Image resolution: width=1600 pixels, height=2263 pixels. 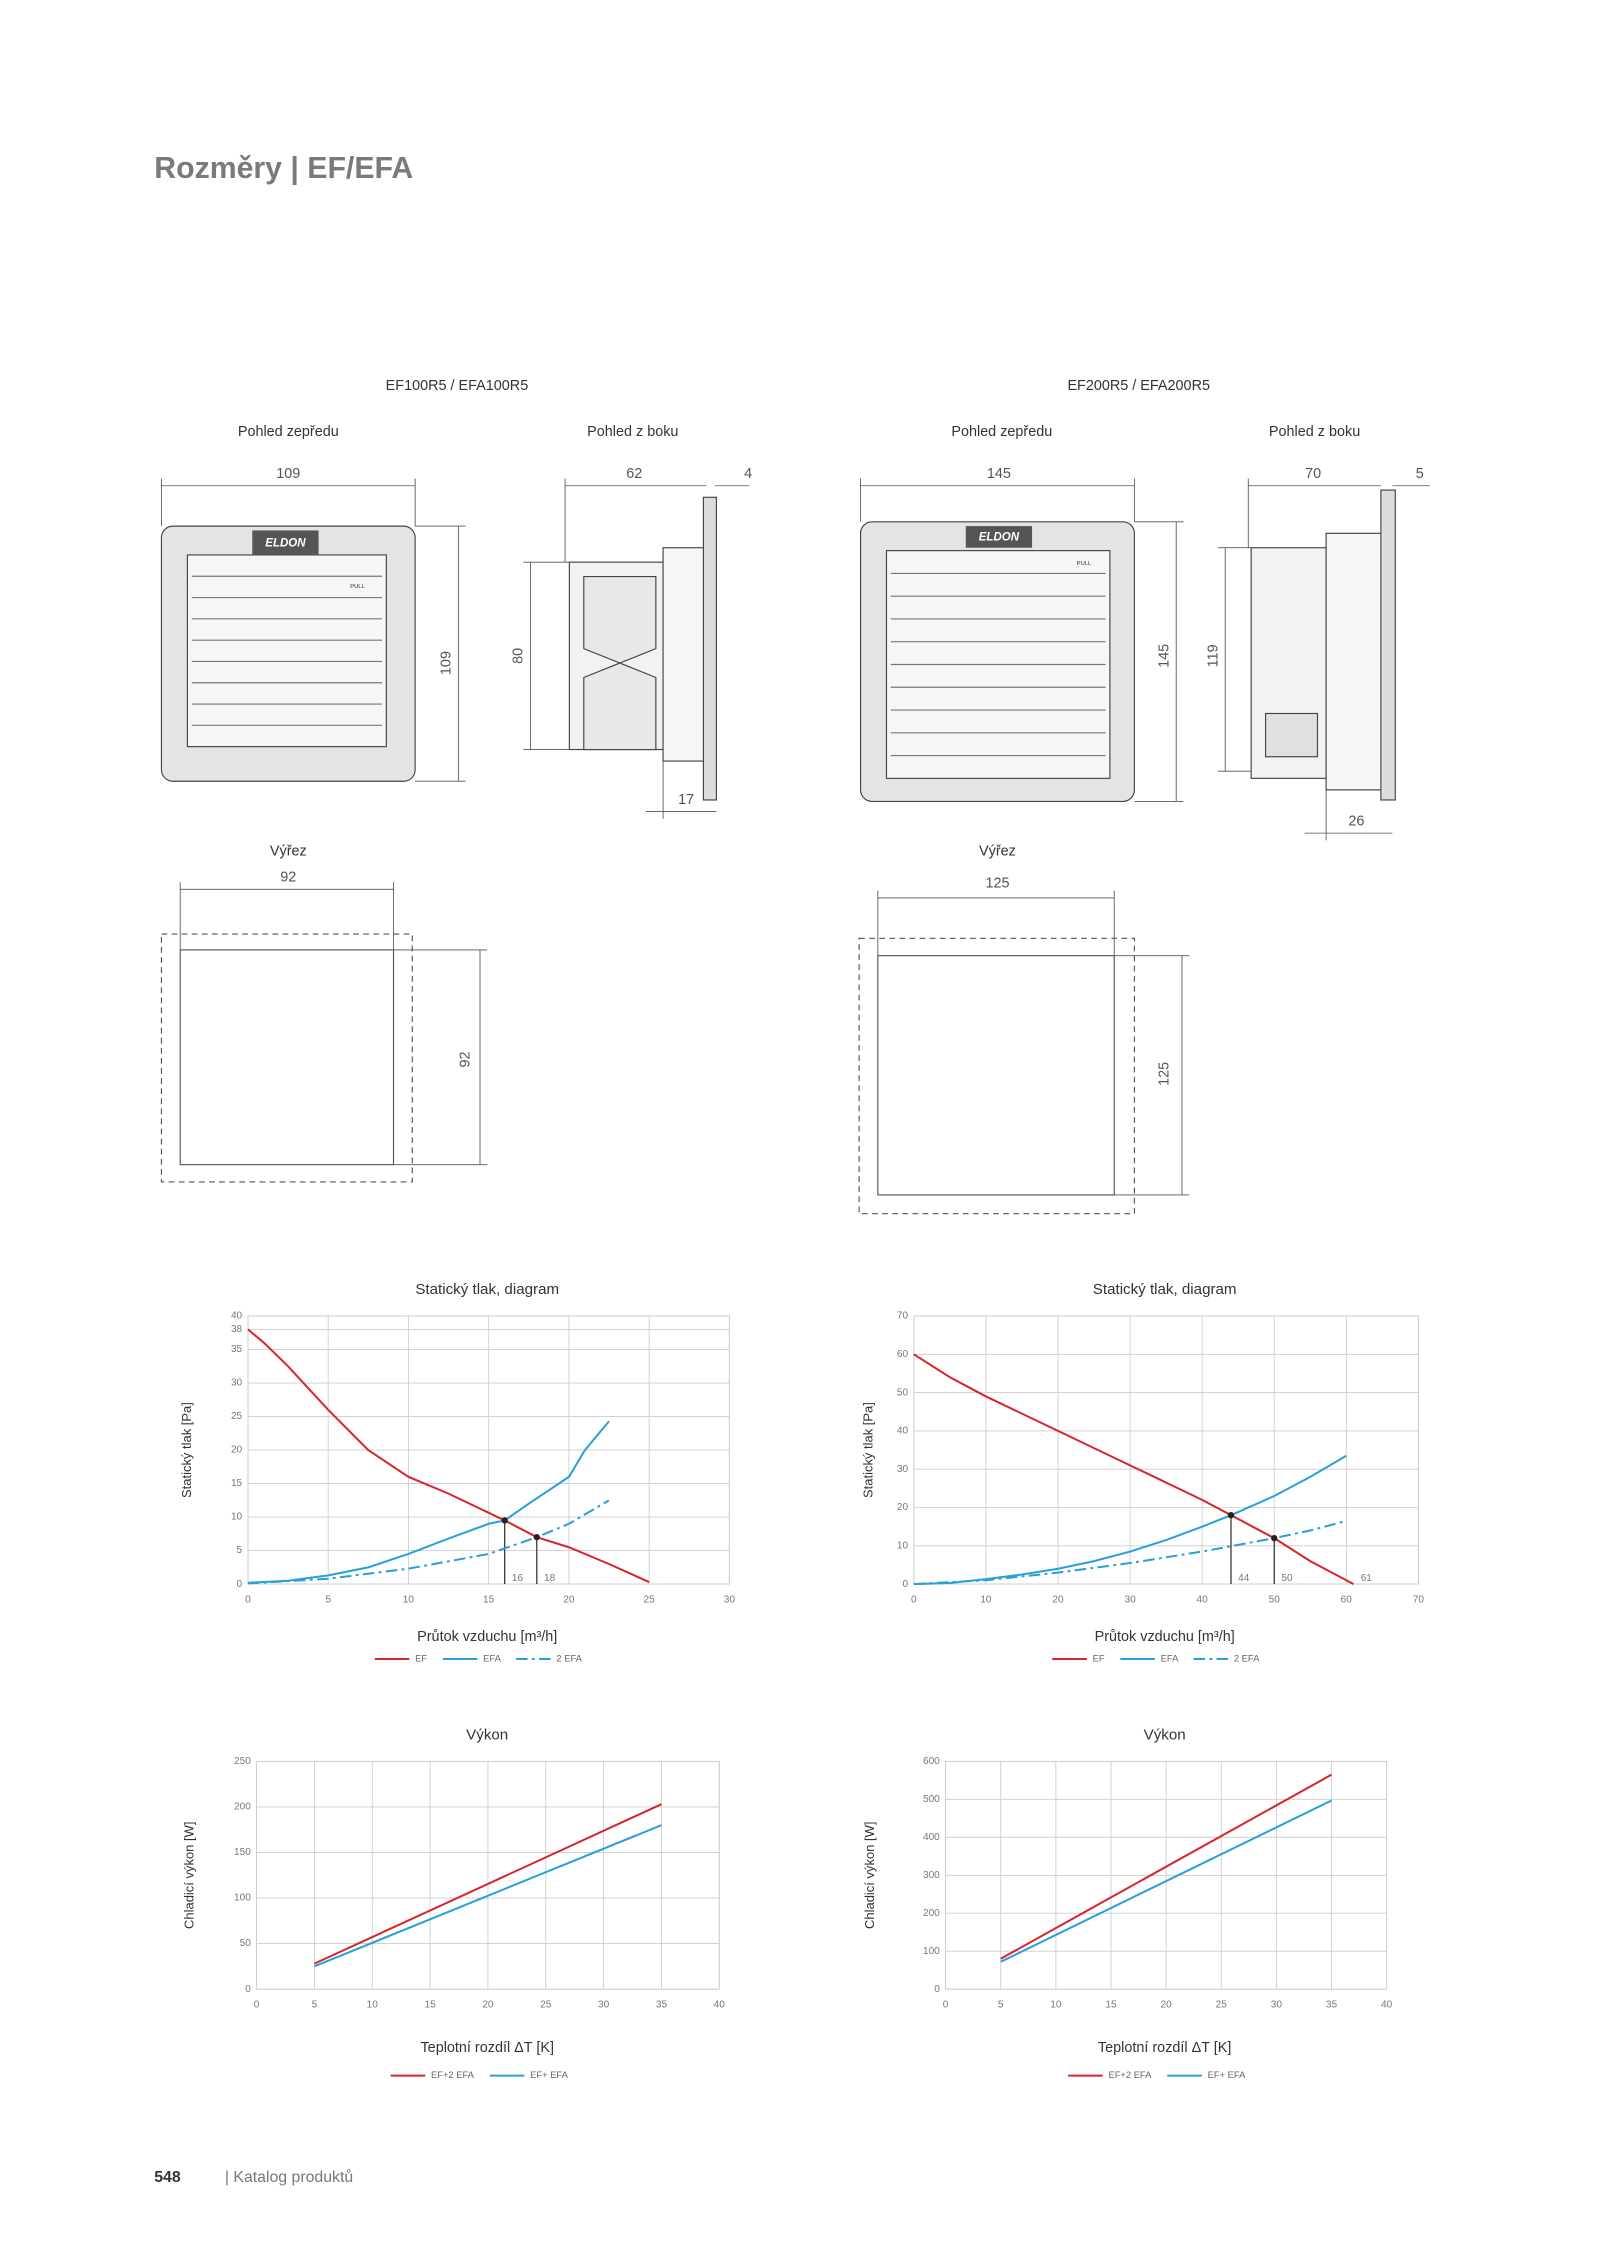 I want to click on intersection-label: 61, so click(x=1367, y=1578).